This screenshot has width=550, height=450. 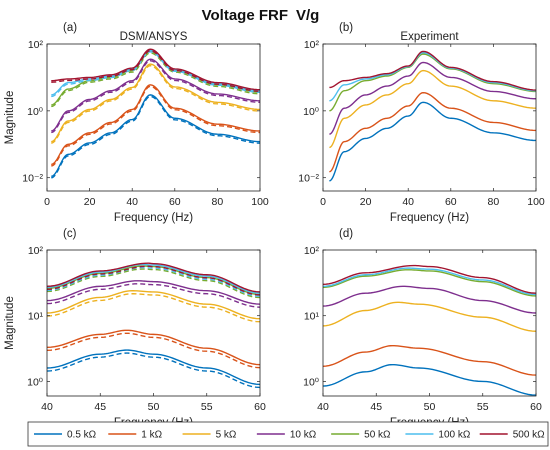 What do you see at coordinates (346, 28) in the screenshot?
I see `panel-letter: (b)` at bounding box center [346, 28].